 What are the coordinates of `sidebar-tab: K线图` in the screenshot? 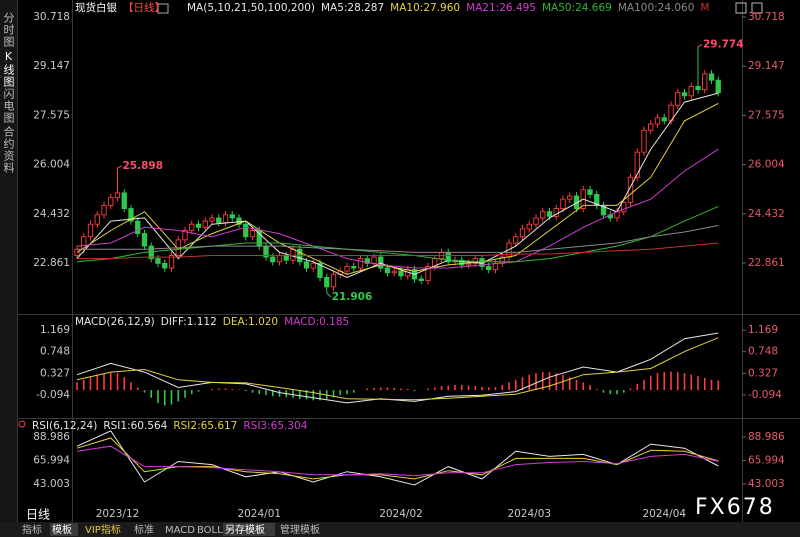 It's located at (8, 69).